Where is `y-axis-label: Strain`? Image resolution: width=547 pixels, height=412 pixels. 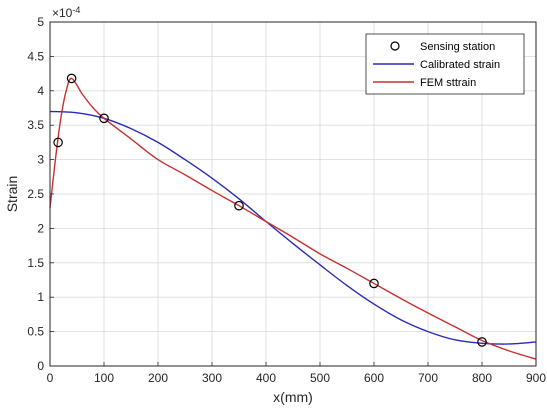 y-axis-label: Strain is located at coordinates (12, 194).